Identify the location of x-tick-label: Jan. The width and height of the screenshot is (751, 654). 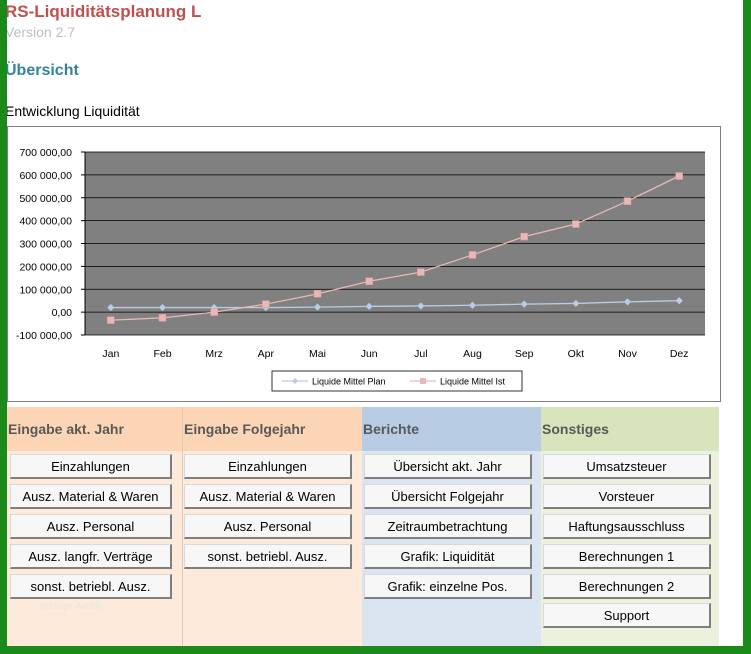
(110, 354).